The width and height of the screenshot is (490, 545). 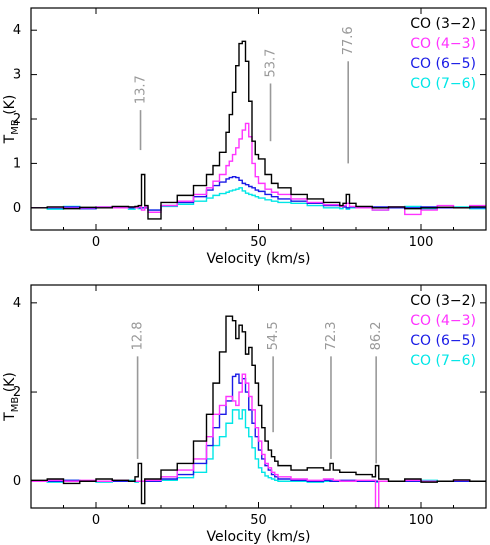 What do you see at coordinates (273, 335) in the screenshot?
I see `velocity-marker-label: 54.5` at bounding box center [273, 335].